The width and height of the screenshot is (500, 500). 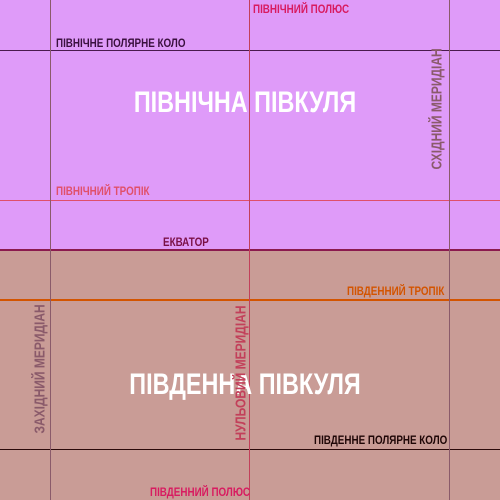 I want to click on antarctic-circle-label: ПІВДЕННЕ ПОЛЯРНЕ КОЛО, so click(x=381, y=440).